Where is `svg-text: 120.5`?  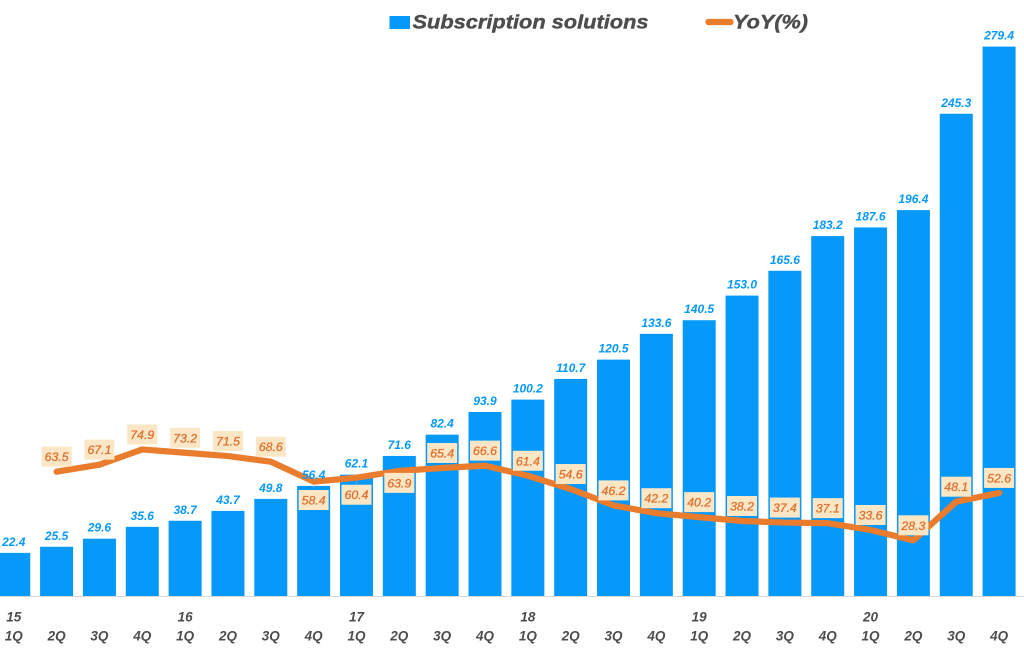
svg-text: 120.5 is located at coordinates (614, 349).